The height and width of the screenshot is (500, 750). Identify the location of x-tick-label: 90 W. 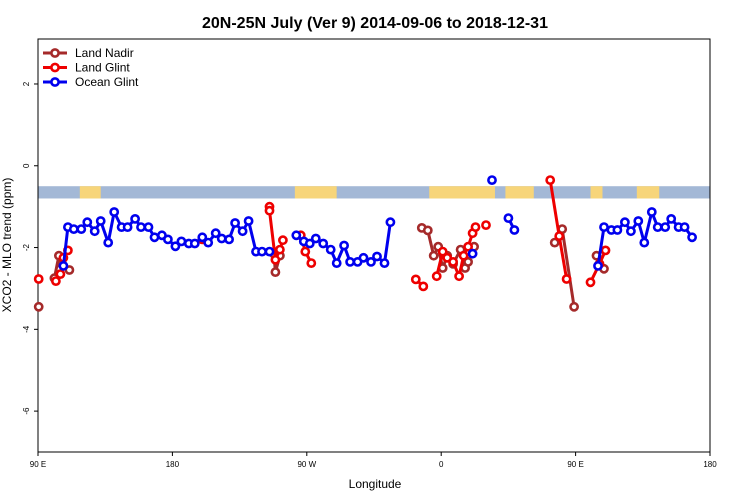
(306, 464).